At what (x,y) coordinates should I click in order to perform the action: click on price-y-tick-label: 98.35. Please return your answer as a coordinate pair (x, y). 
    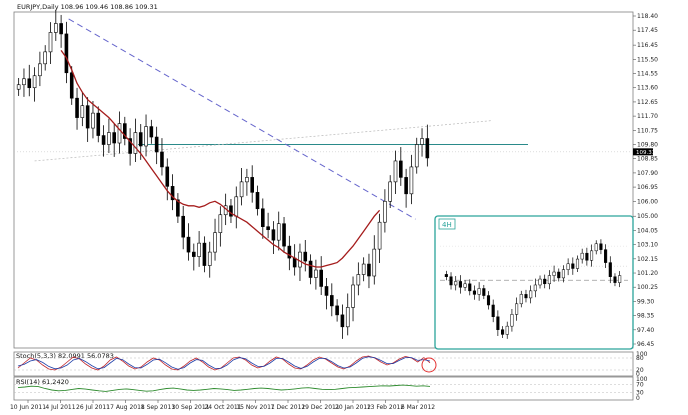
    Looking at the image, I should click on (645, 316).